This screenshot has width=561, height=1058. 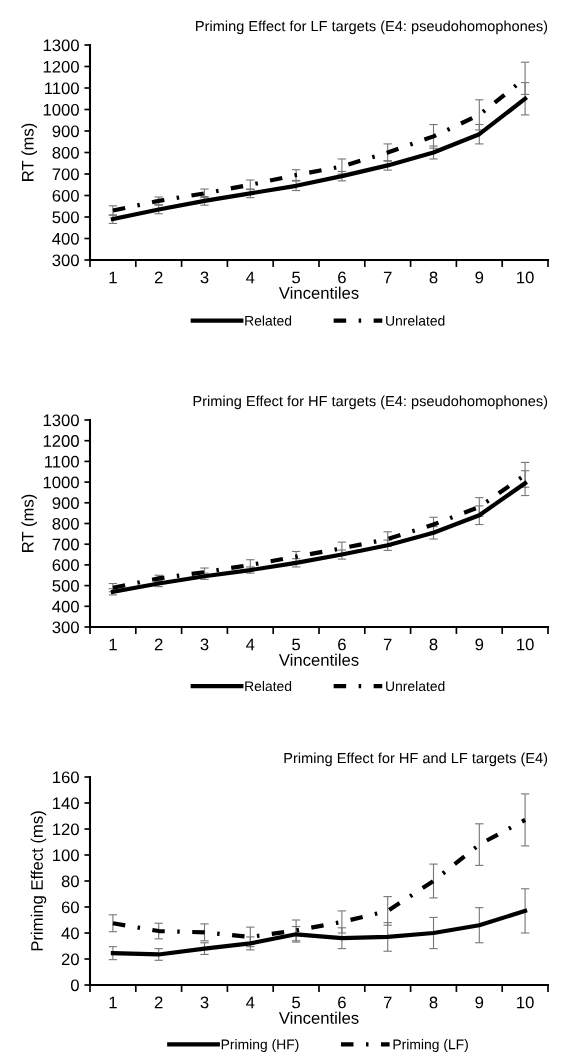 What do you see at coordinates (66, 777) in the screenshot?
I see `y-tick-label: 160` at bounding box center [66, 777].